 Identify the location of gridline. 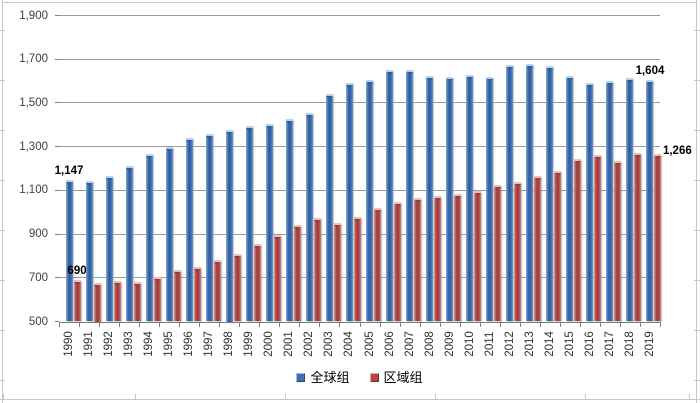
(359, 59).